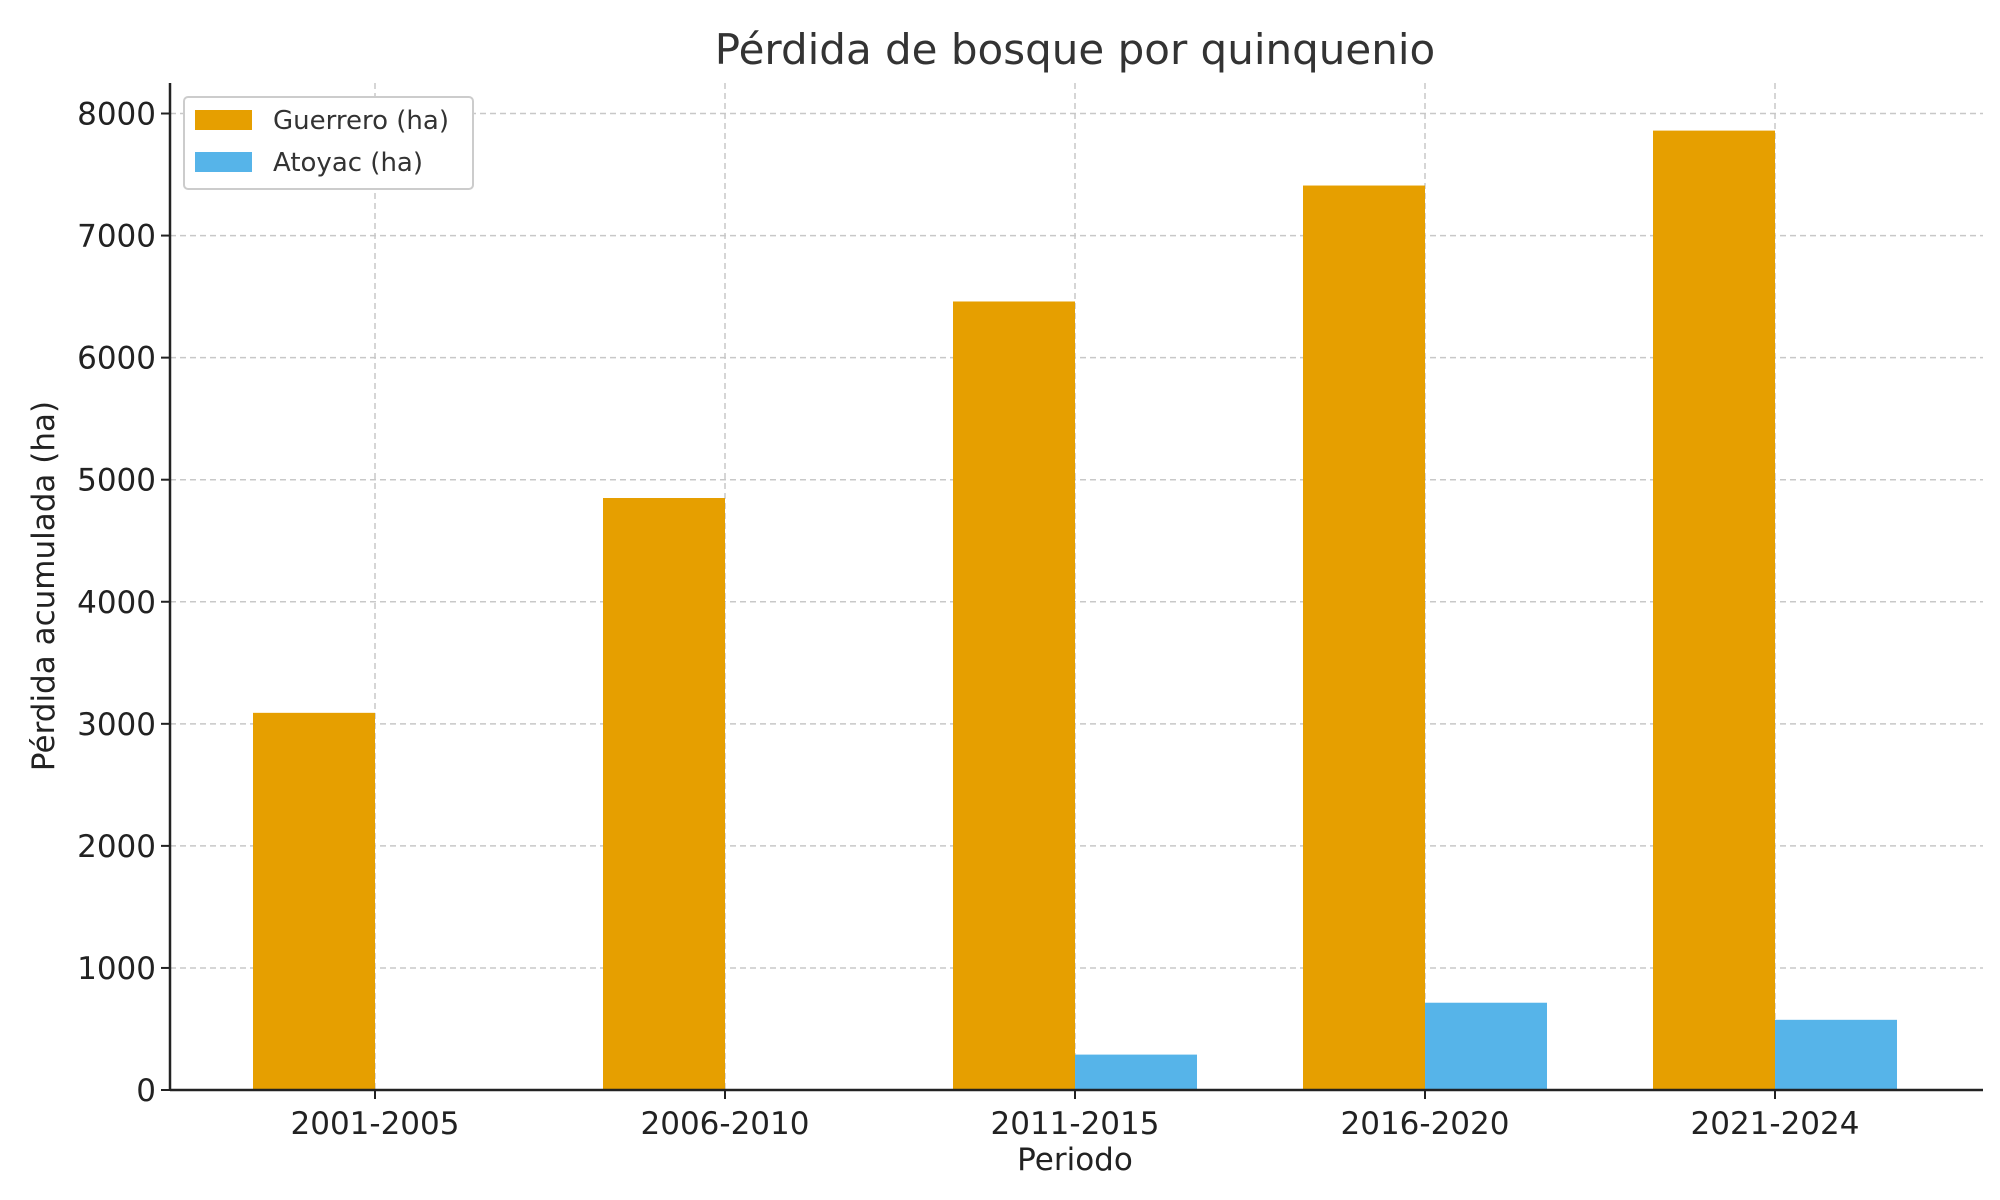 The height and width of the screenshot is (1200, 2000). I want to click on x-axis-label: Periodo, so click(1075, 1160).